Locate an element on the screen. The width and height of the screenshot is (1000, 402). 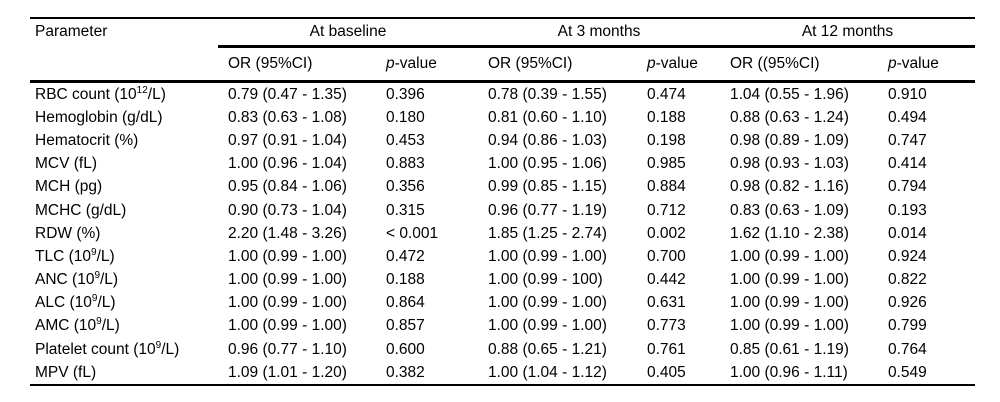
pvalue-12-months: 0.494 is located at coordinates (907, 117).